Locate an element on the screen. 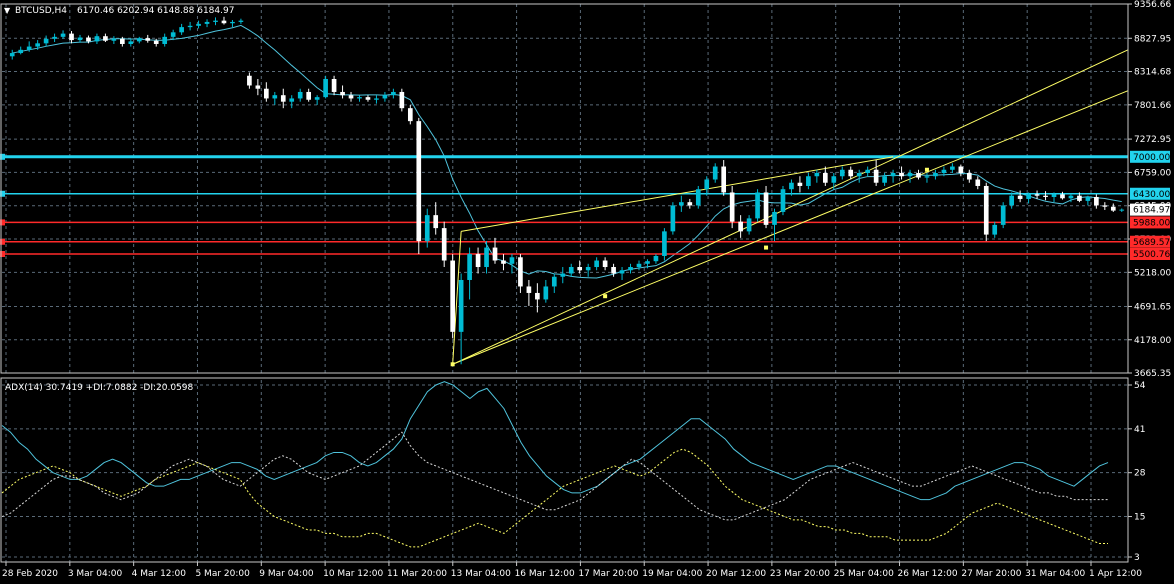 Image resolution: width=1174 pixels, height=584 pixels. ohlc-readout: 6170.46 6202.94 6148.88 6184.97 is located at coordinates (155, 11).